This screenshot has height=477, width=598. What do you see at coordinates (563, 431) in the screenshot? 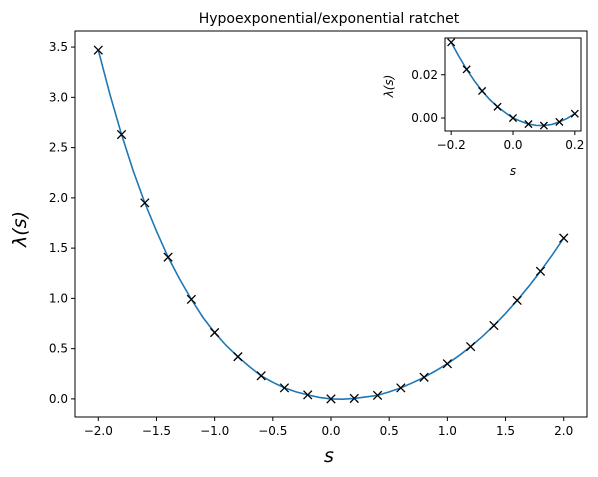
I see `x-tick-label: 2.0` at bounding box center [563, 431].